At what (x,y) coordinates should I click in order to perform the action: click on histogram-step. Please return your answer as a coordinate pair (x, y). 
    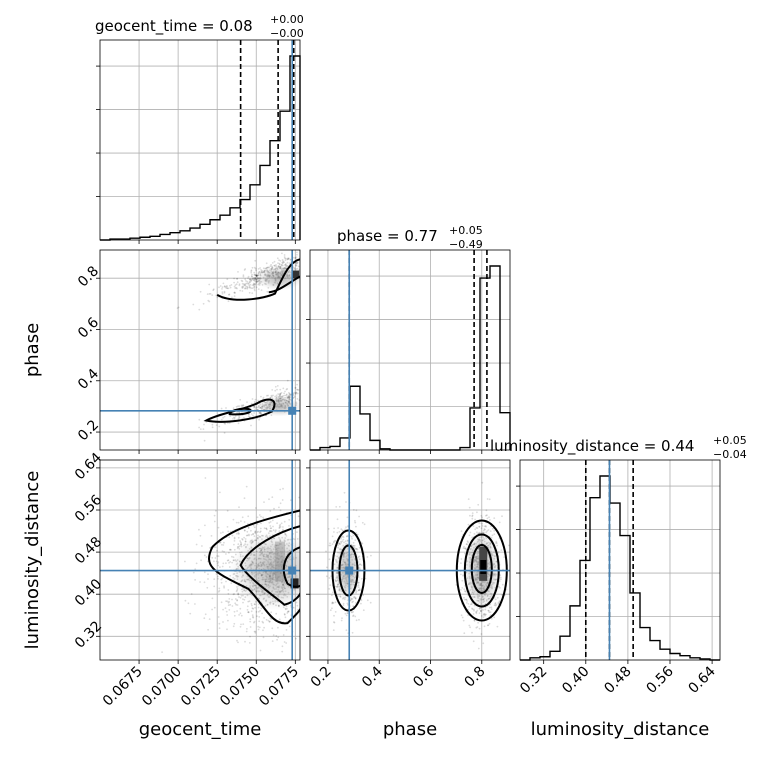
    Looking at the image, I should click on (410, 358).